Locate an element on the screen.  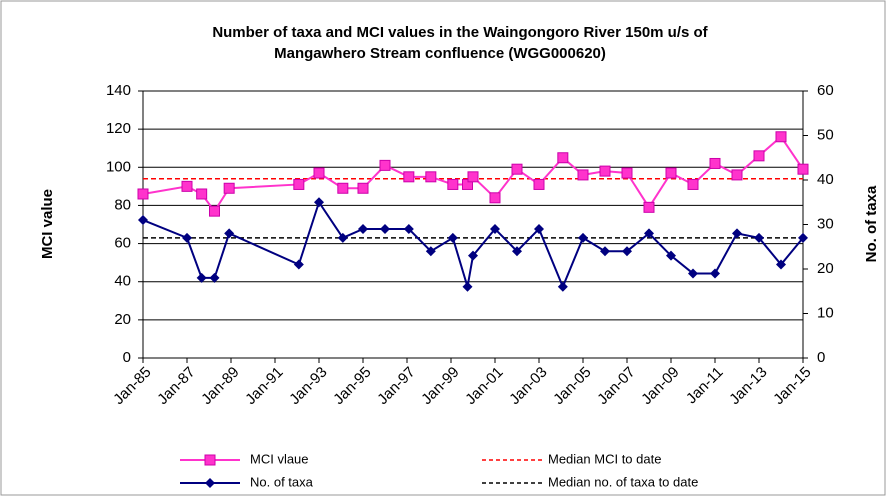
y2-tick-label: 10 is located at coordinates (825, 312).